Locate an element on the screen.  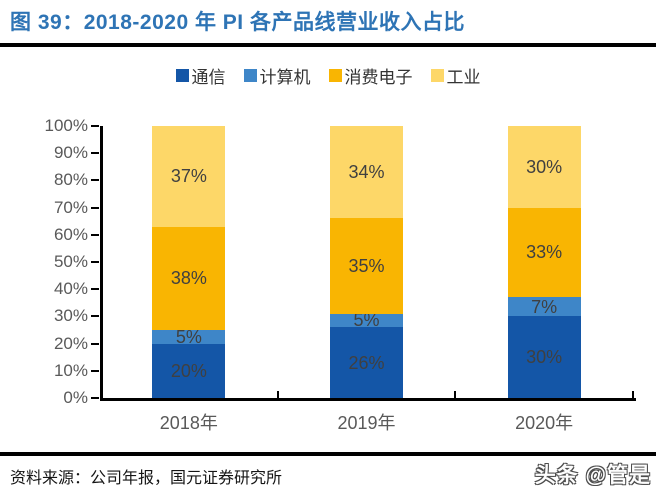
figure-header: 图 39：2018-2020 年 PI 各产品线营业收入占比 is located at coordinates (328, 23).